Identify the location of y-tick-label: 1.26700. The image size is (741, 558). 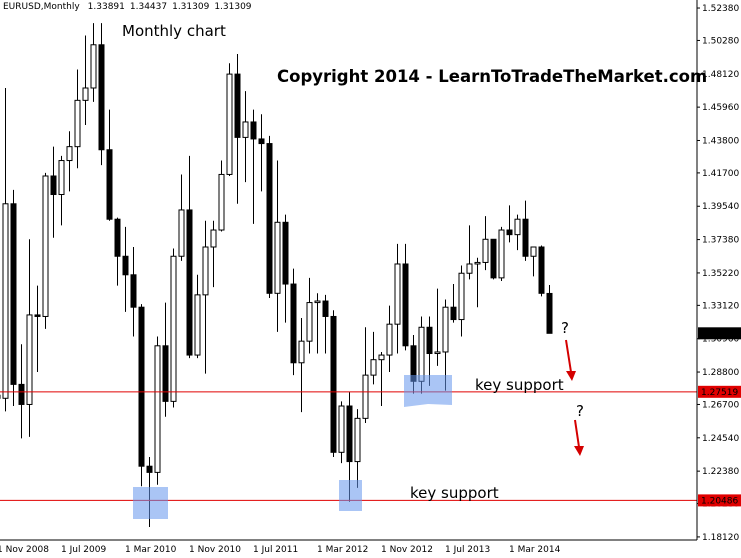
(720, 405).